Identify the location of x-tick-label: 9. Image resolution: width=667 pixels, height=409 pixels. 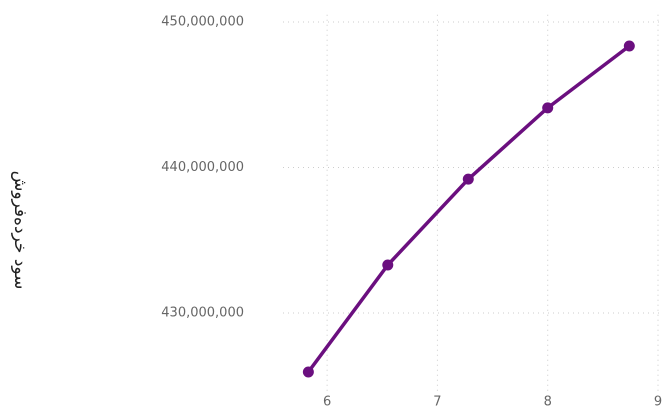
(658, 402).